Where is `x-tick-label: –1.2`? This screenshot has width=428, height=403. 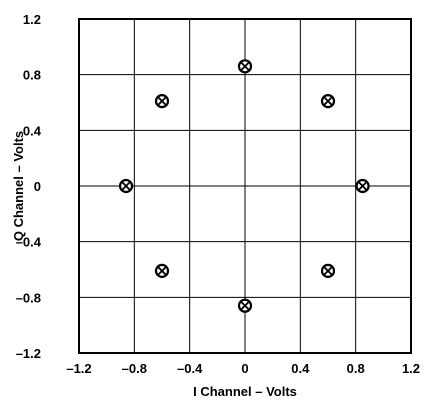 x-tick-label: –1.2 is located at coordinates (78, 368).